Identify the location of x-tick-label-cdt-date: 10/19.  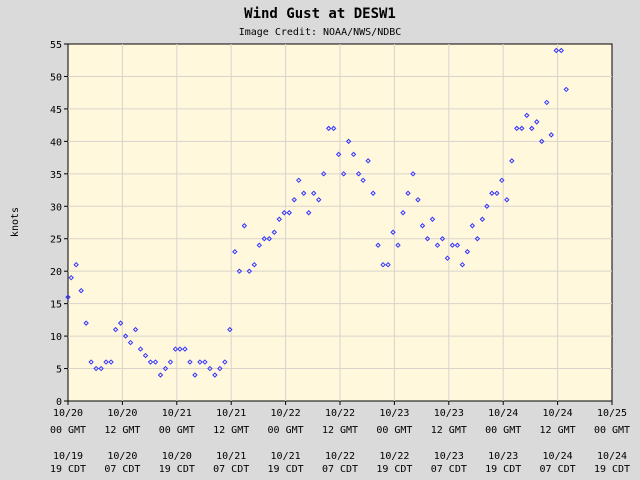
(68, 456).